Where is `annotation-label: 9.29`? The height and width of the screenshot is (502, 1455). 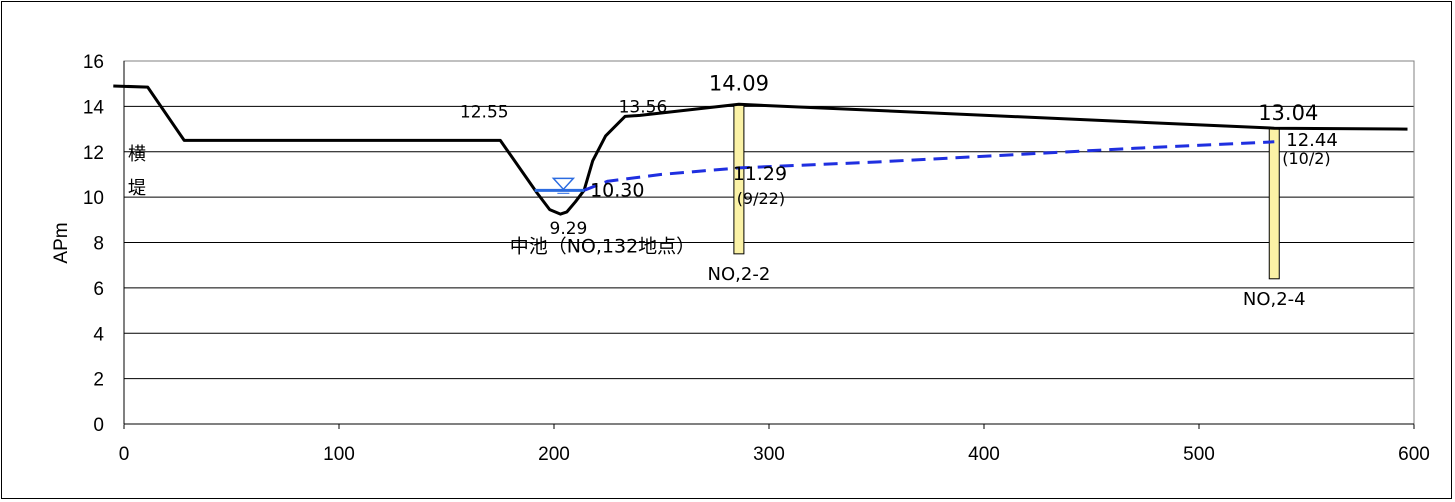 annotation-label: 9.29 is located at coordinates (569, 229).